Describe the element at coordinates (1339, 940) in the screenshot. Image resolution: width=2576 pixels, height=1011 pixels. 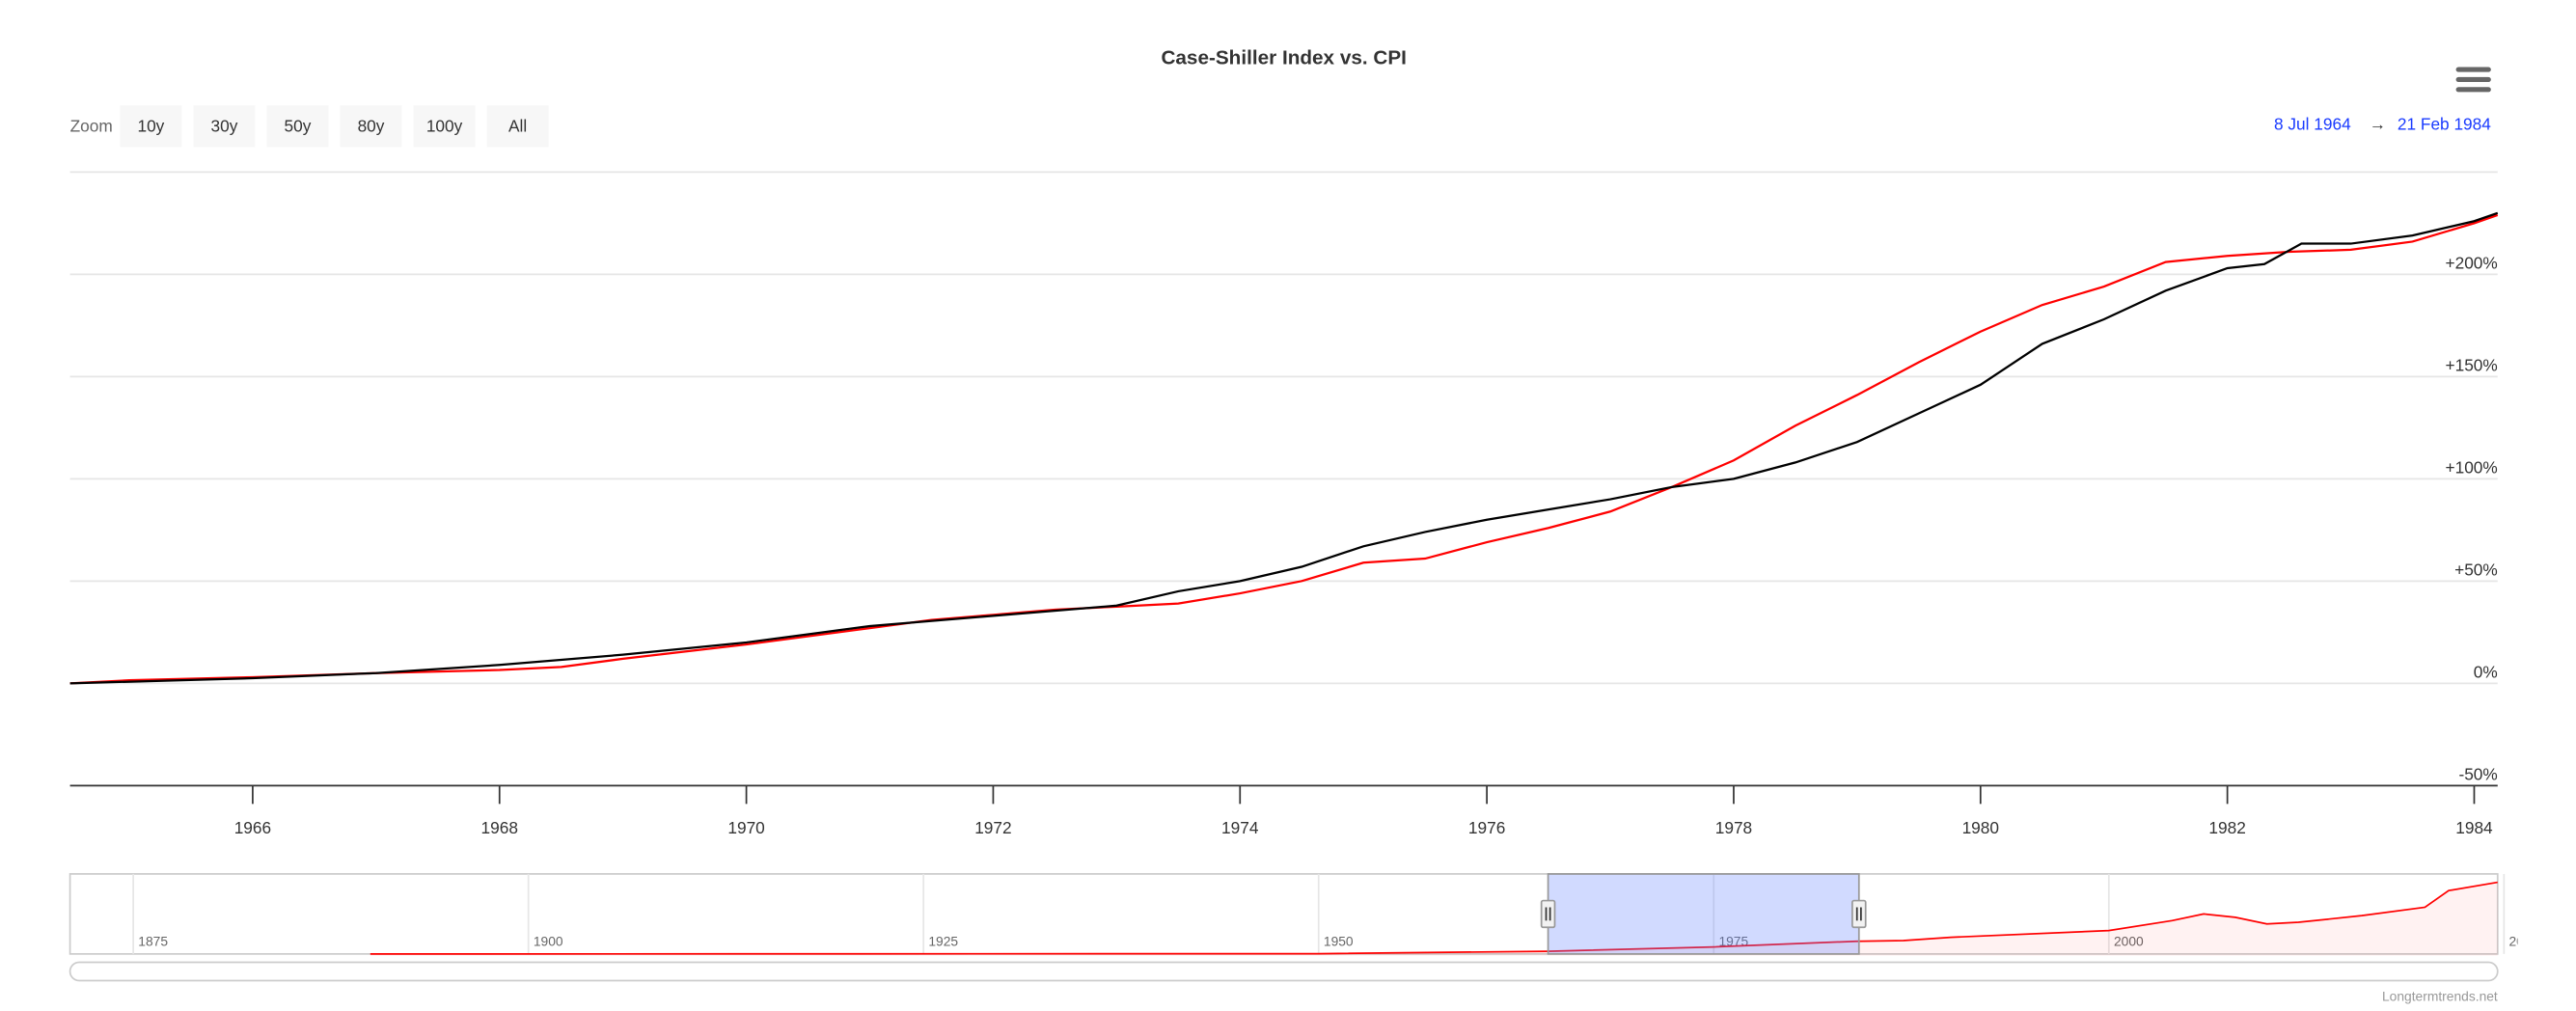
I see `navigator-tick-label: 1950` at that location.